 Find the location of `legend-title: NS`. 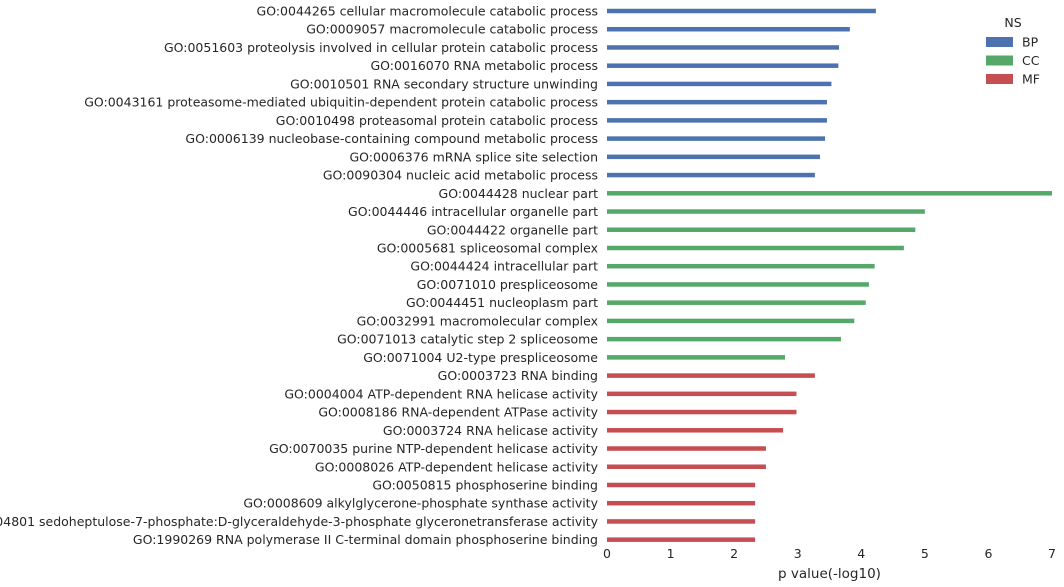

legend-title: NS is located at coordinates (1012, 22).